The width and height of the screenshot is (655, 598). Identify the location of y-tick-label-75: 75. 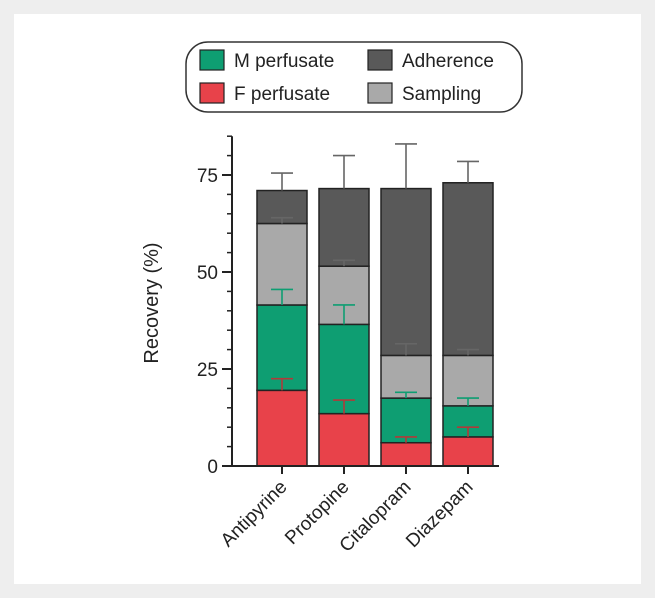
(207, 176).